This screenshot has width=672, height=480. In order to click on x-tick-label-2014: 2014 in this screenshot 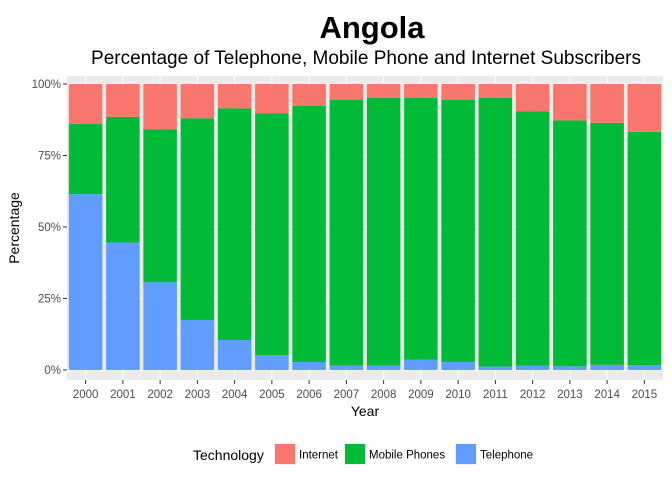, I will do `click(607, 395)`.